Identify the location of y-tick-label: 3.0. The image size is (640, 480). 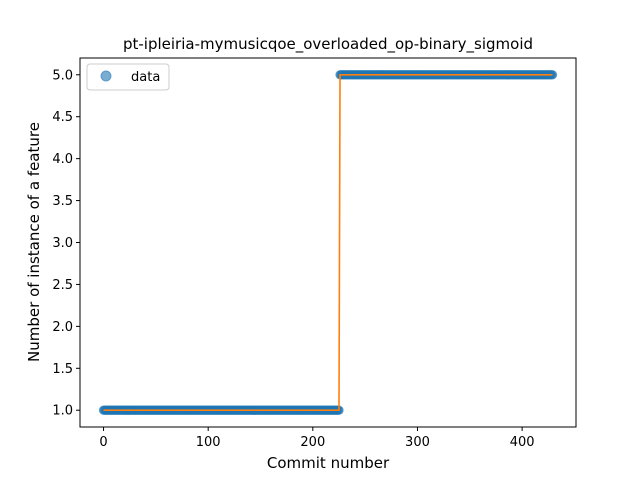
(62, 243).